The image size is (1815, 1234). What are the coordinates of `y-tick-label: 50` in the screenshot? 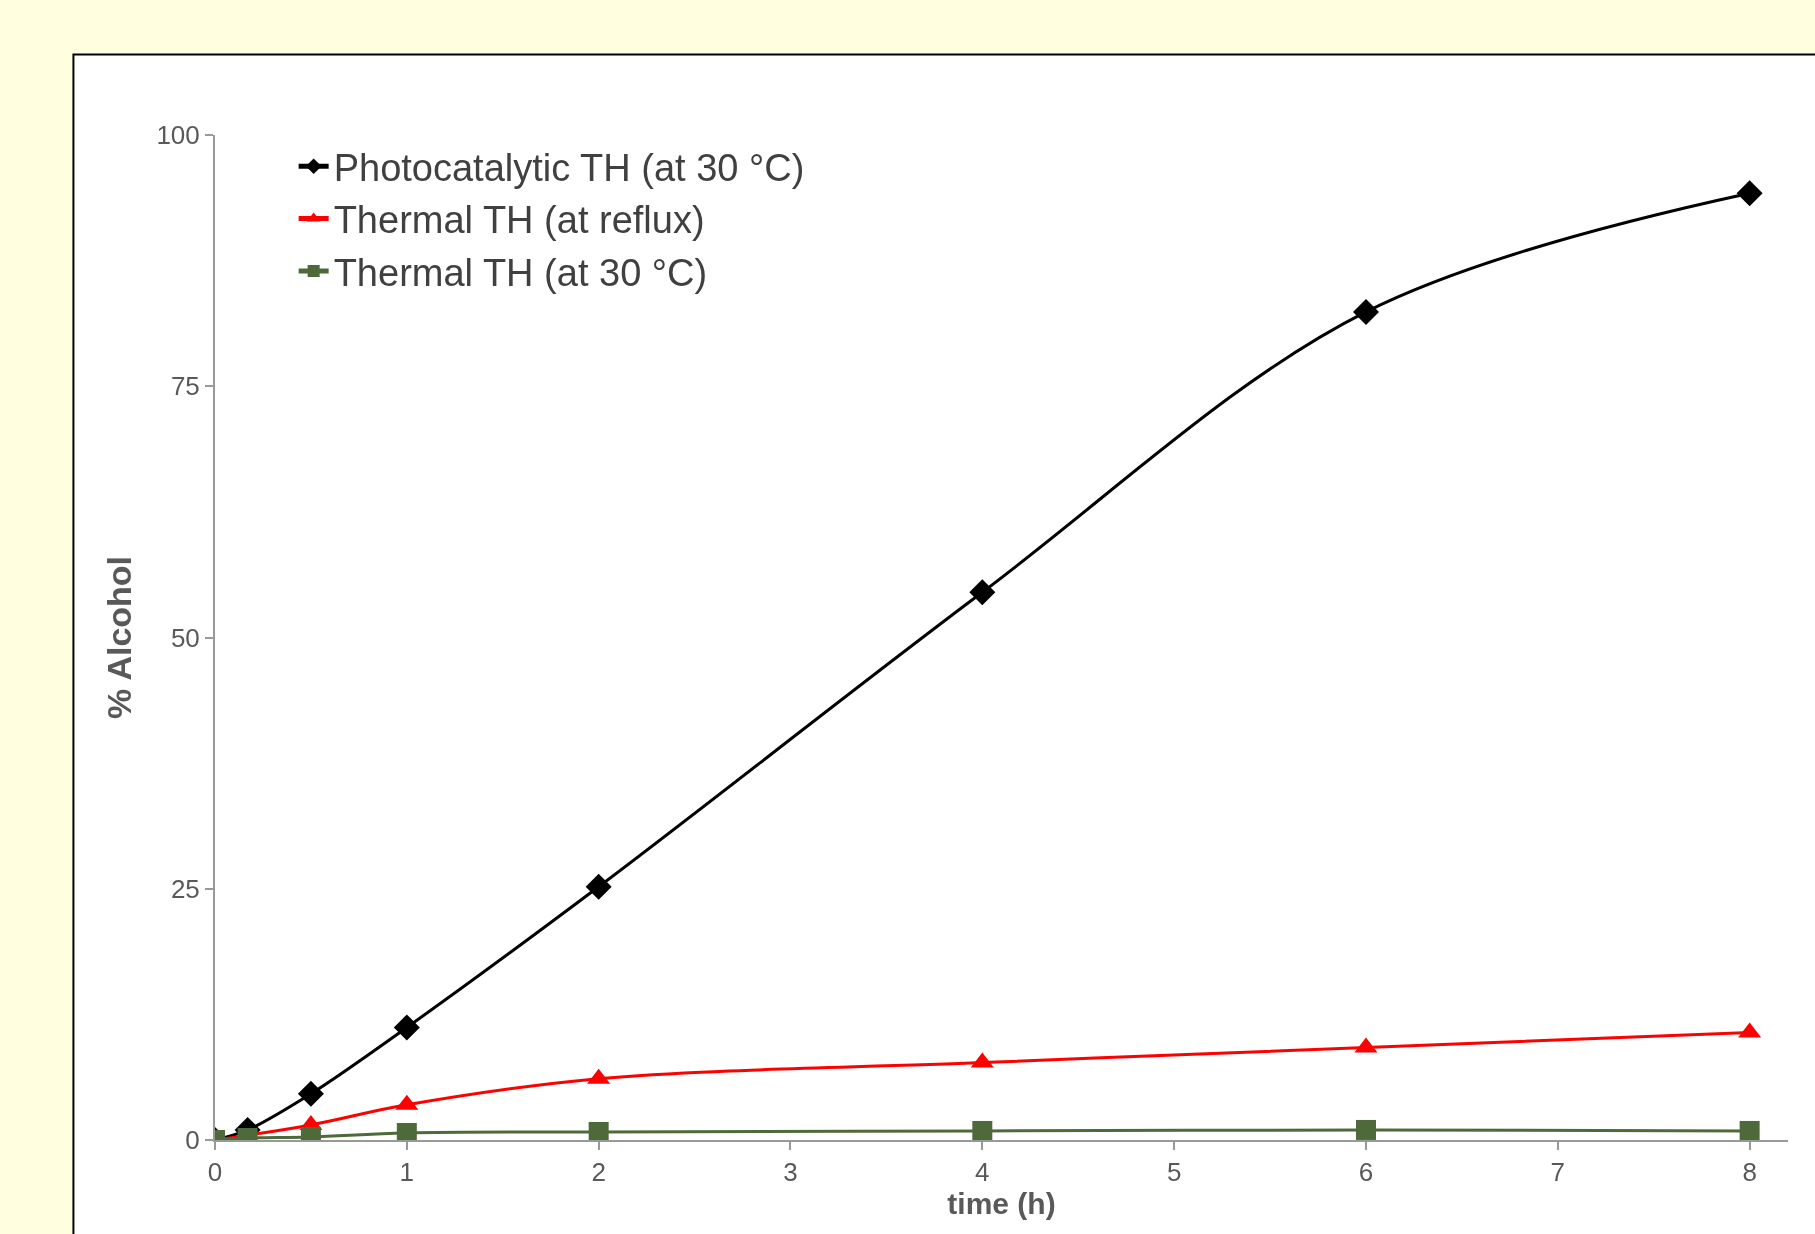 It's located at (185, 637).